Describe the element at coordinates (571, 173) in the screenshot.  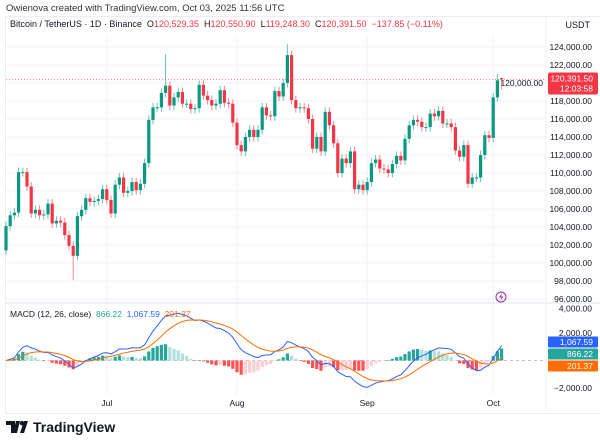
I see `price-tick-label: 110,000.00` at that location.